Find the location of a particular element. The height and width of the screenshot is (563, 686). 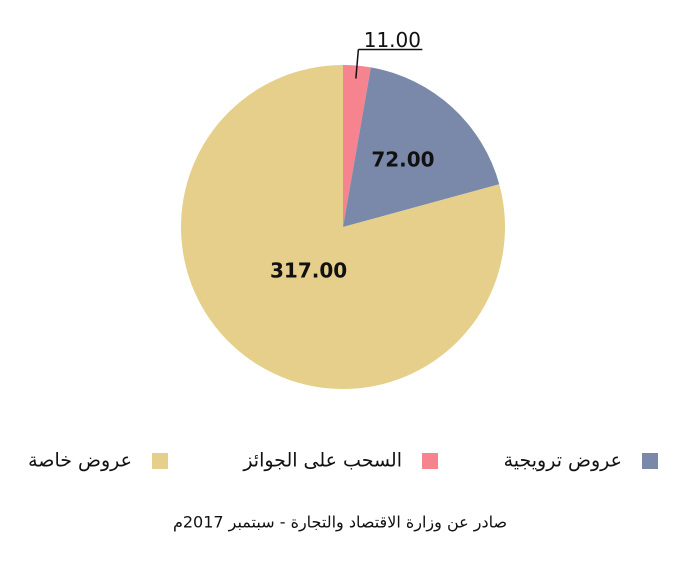

value-label: 72.00 is located at coordinates (402, 160).